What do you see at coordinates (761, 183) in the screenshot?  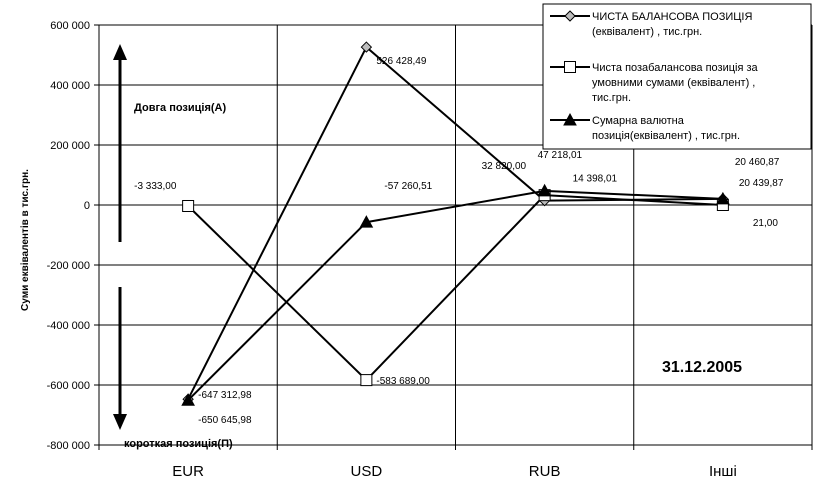 I see `data-label: 20 439,87` at bounding box center [761, 183].